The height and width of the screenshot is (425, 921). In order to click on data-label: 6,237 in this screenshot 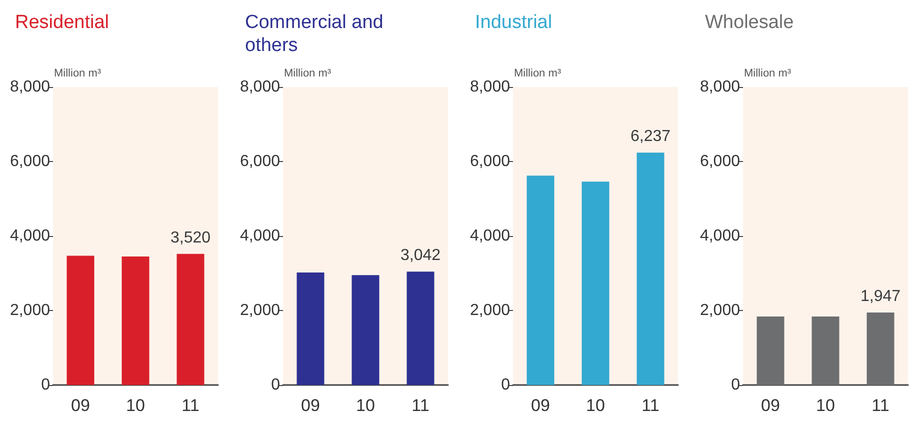, I will do `click(650, 137)`.